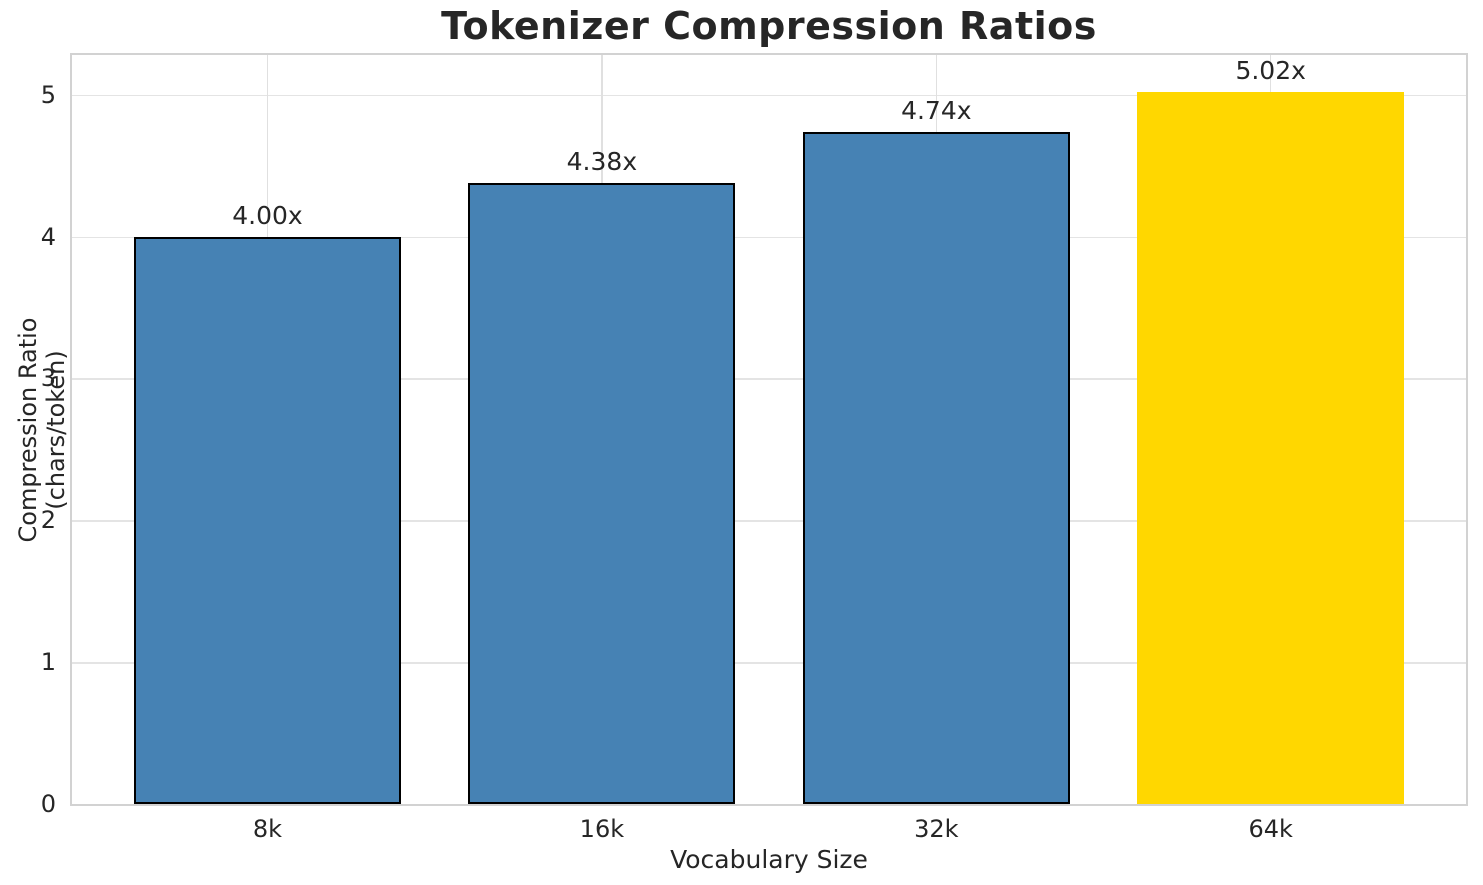 This screenshot has height=885, width=1483. I want to click on y-axis-label: Compression Ratio (chars/token), so click(42, 430).